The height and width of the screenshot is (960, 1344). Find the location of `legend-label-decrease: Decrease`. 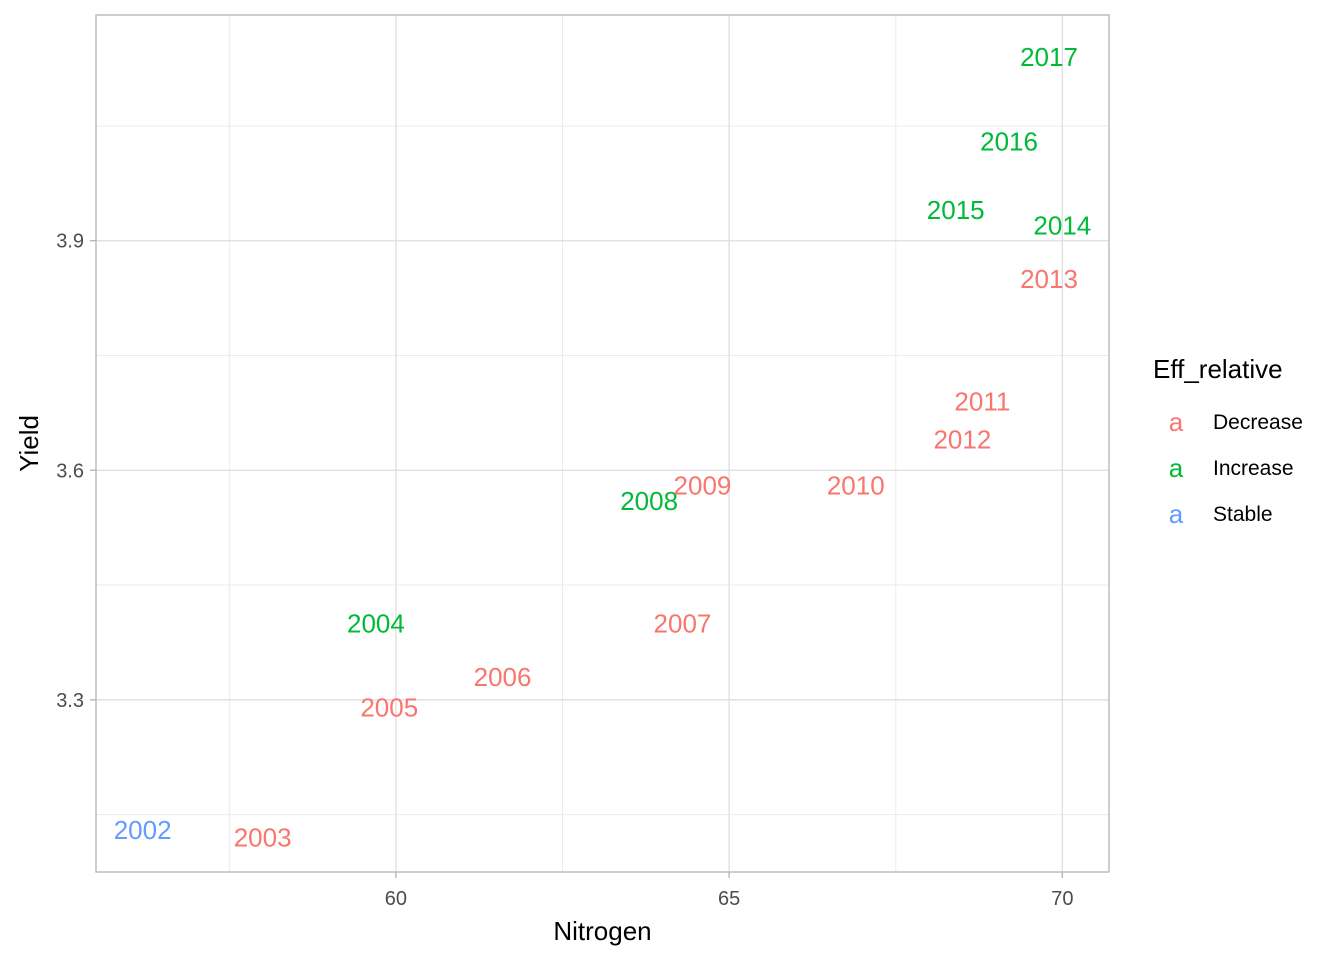

legend-label-decrease: Decrease is located at coordinates (1258, 422).